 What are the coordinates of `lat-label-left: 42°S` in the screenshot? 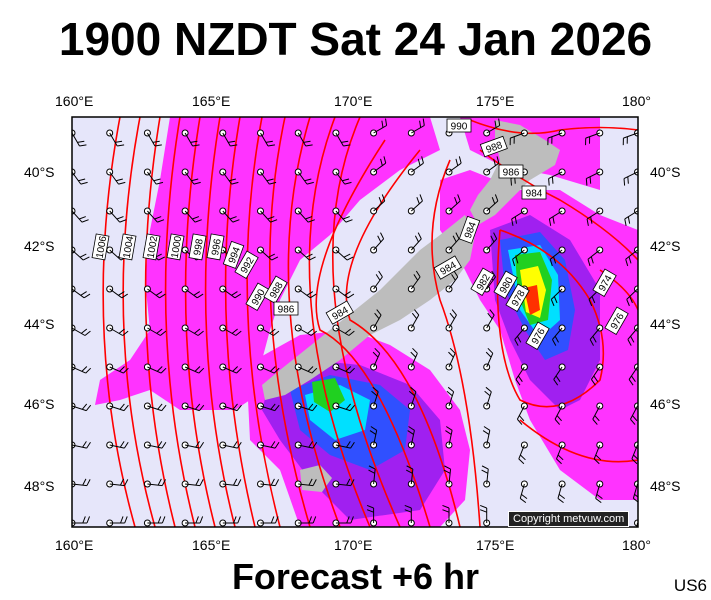 It's located at (39, 246).